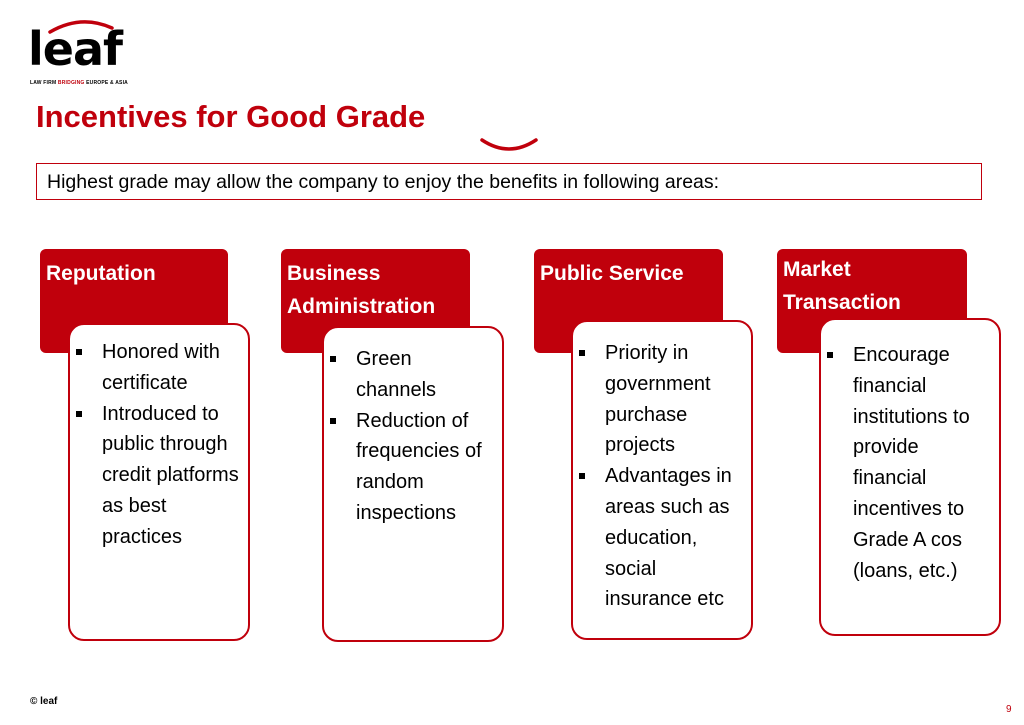  I want to click on page-title: Incentives for Good Grade, so click(231, 116).